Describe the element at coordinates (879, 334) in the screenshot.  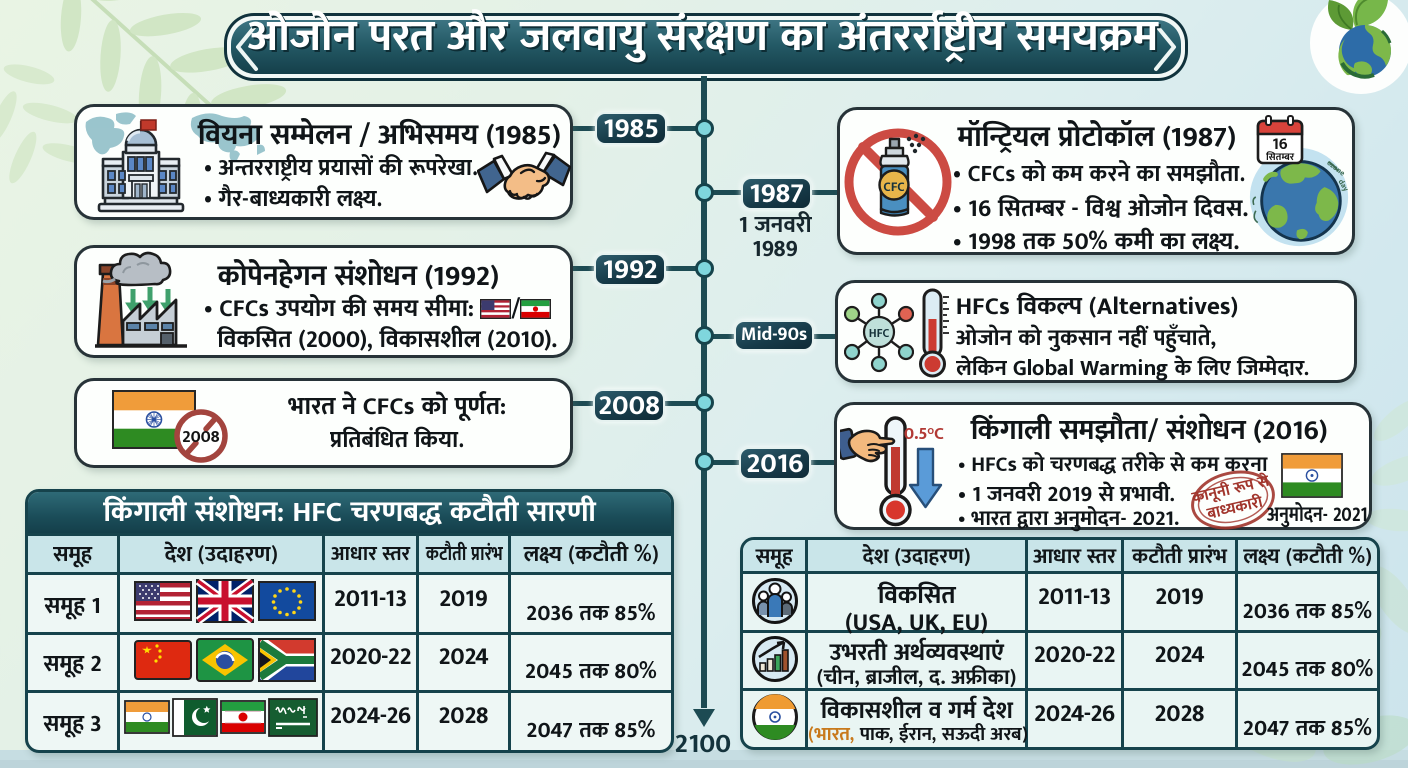
I see `svg-text: HFC` at that location.